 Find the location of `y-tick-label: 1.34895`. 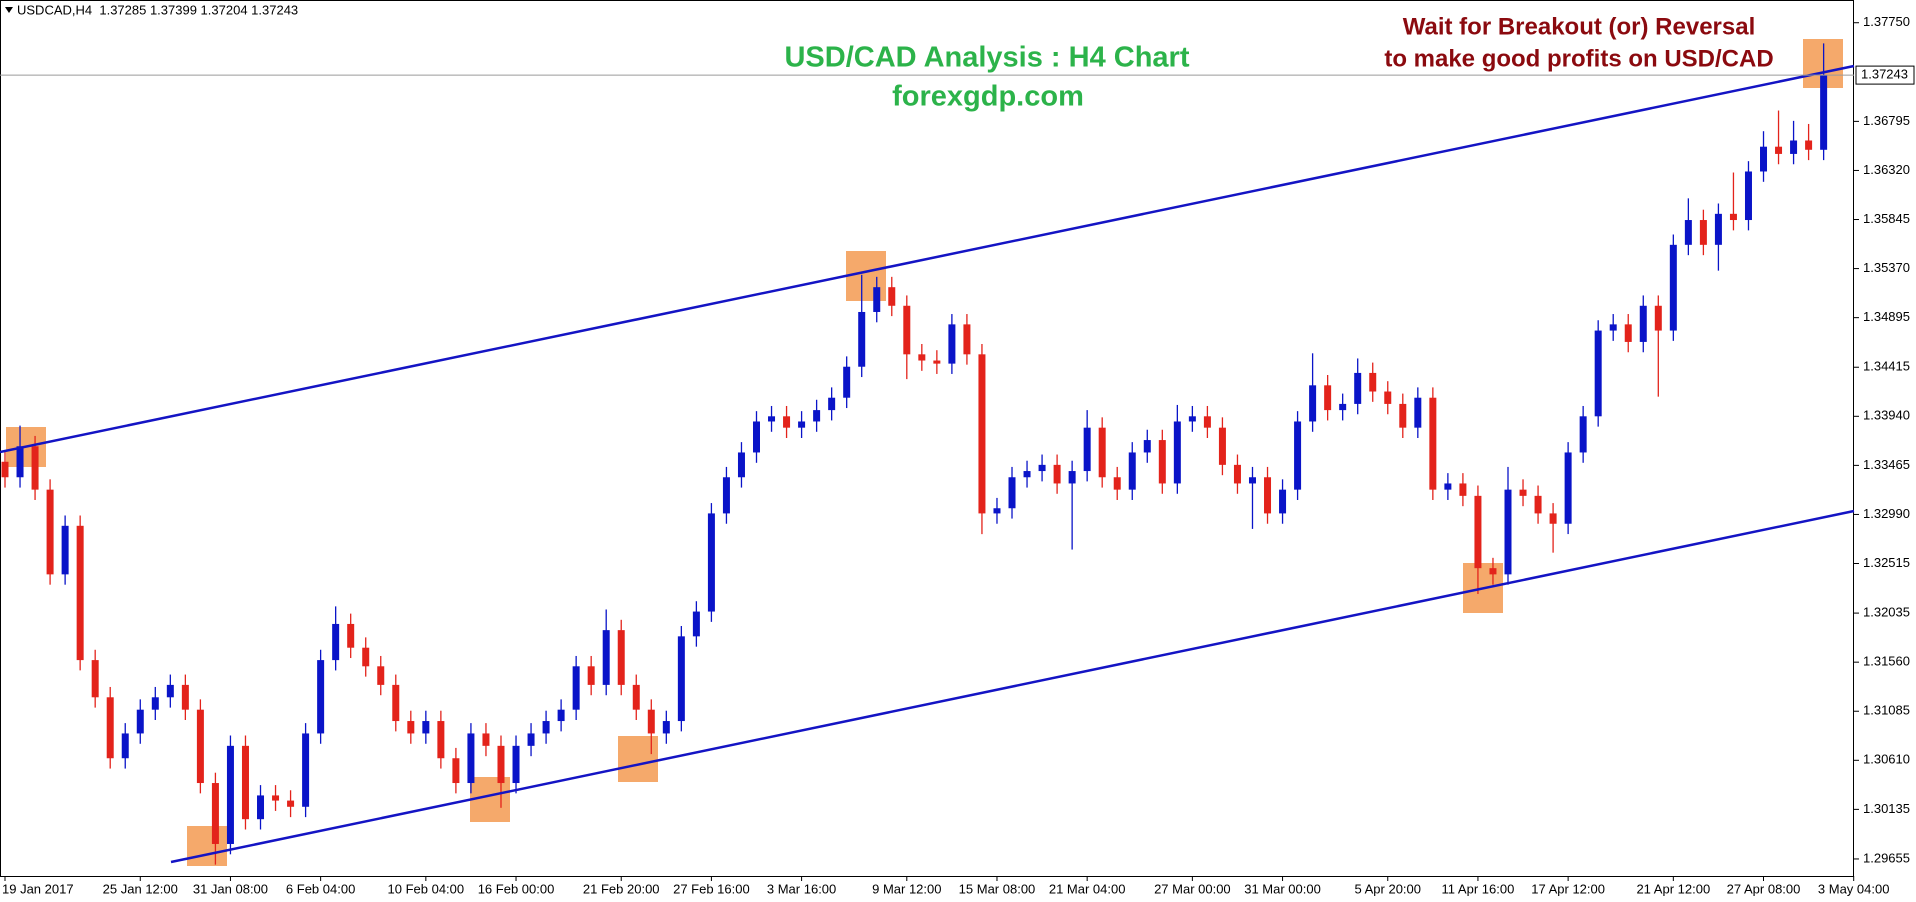

y-tick-label: 1.34895 is located at coordinates (1886, 316).